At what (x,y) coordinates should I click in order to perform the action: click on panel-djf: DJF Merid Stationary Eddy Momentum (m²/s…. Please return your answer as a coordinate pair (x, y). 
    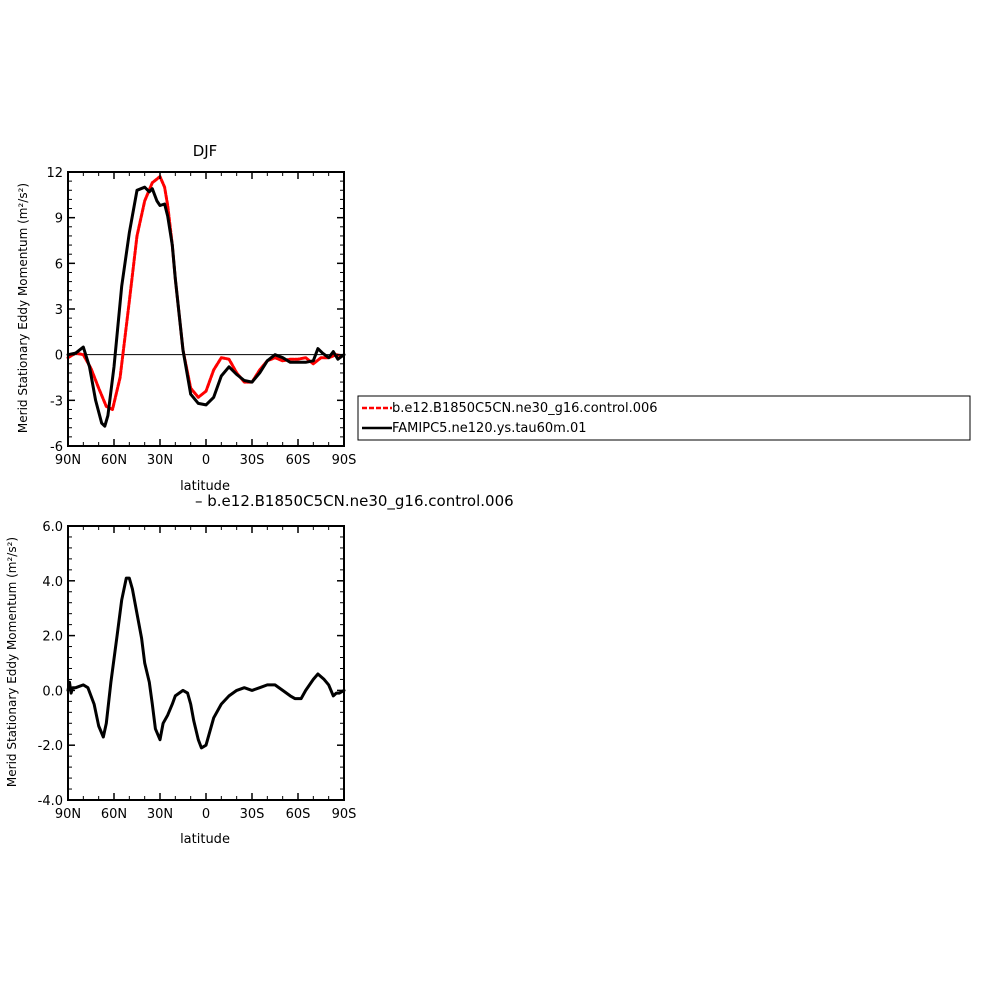
    Looking at the image, I should click on (186, 318).